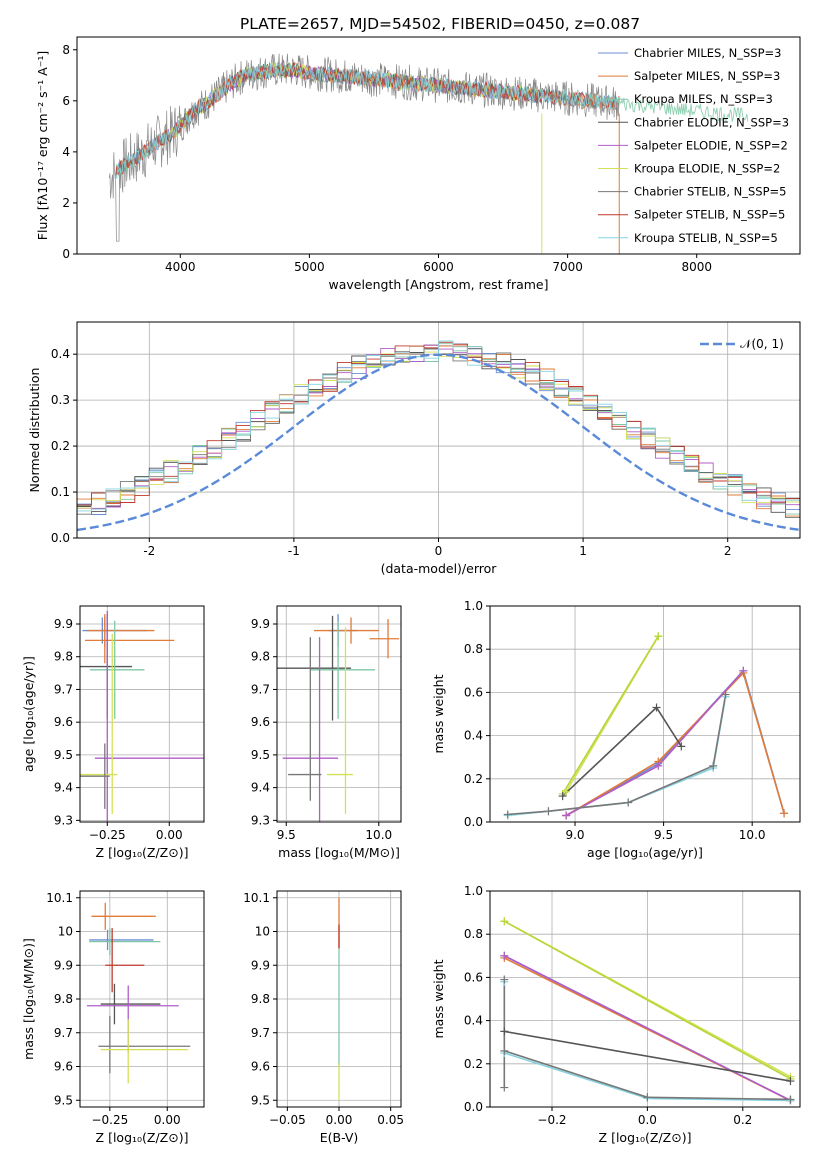 This screenshot has height=1170, width=819. What do you see at coordinates (294, 551) in the screenshot?
I see `x-tick-label: -1` at bounding box center [294, 551].